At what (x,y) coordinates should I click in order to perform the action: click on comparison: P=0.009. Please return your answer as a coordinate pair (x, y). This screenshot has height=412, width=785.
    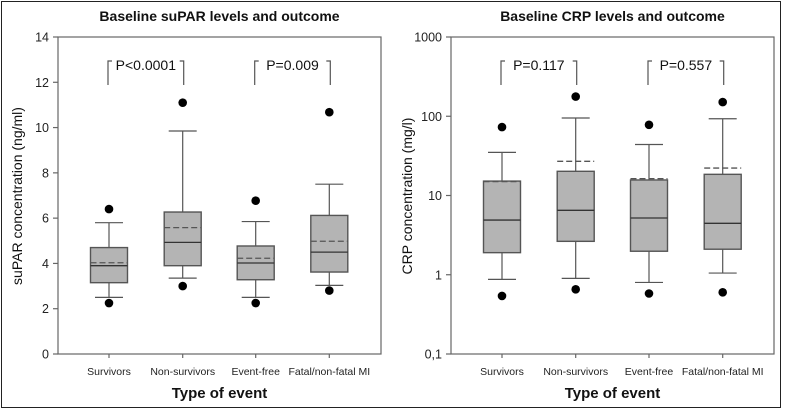
    Looking at the image, I should click on (292, 71).